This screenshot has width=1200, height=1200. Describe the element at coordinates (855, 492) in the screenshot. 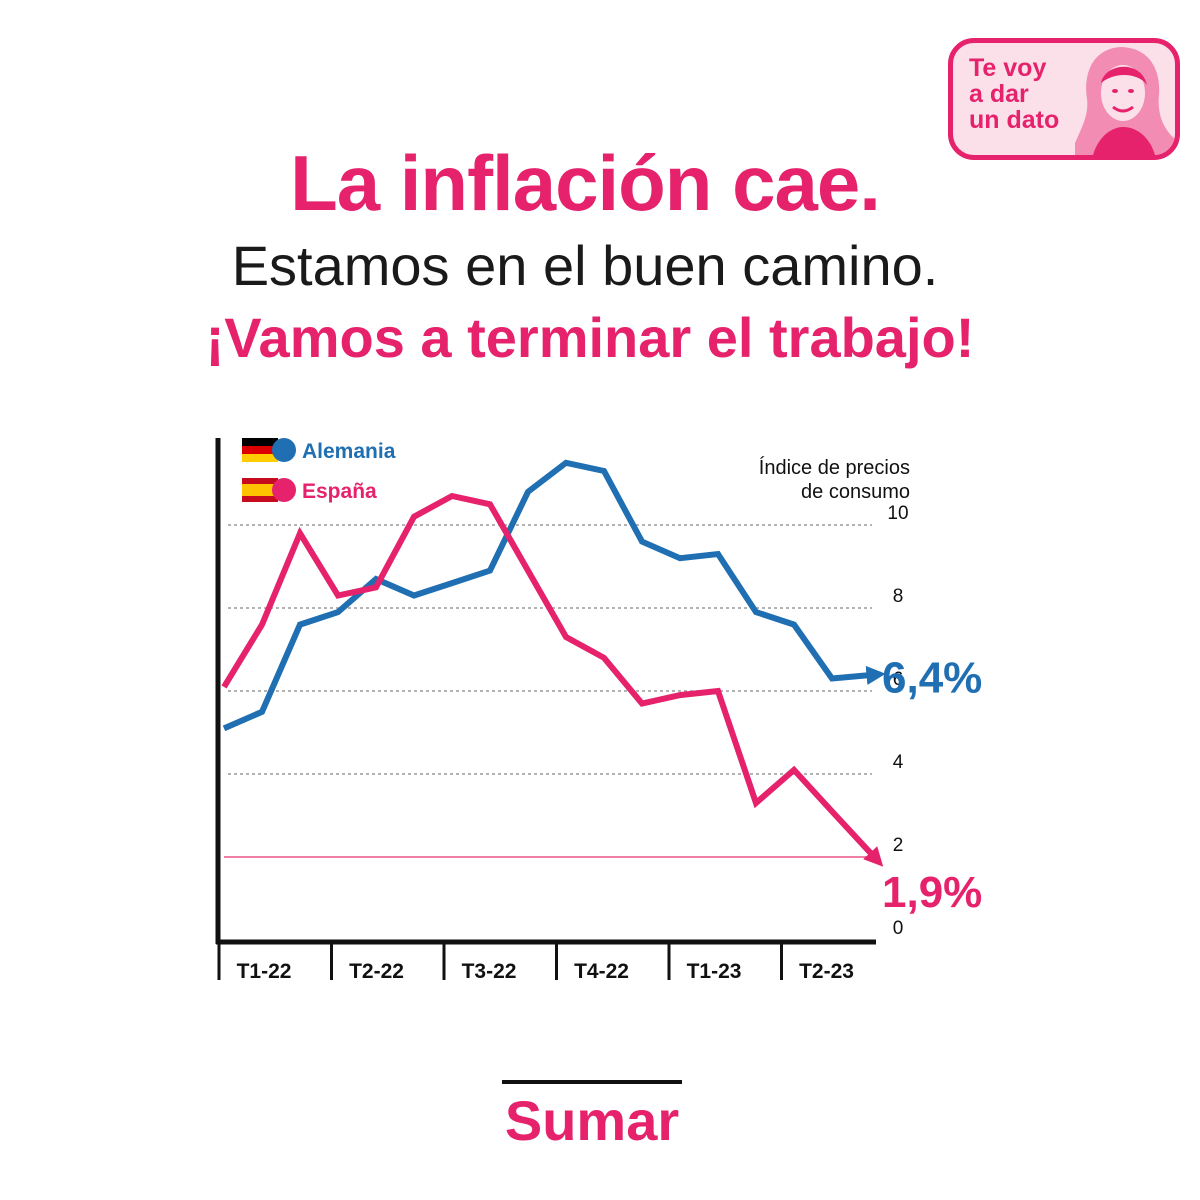

I see `y-axis-label-line-2: de consumo` at that location.